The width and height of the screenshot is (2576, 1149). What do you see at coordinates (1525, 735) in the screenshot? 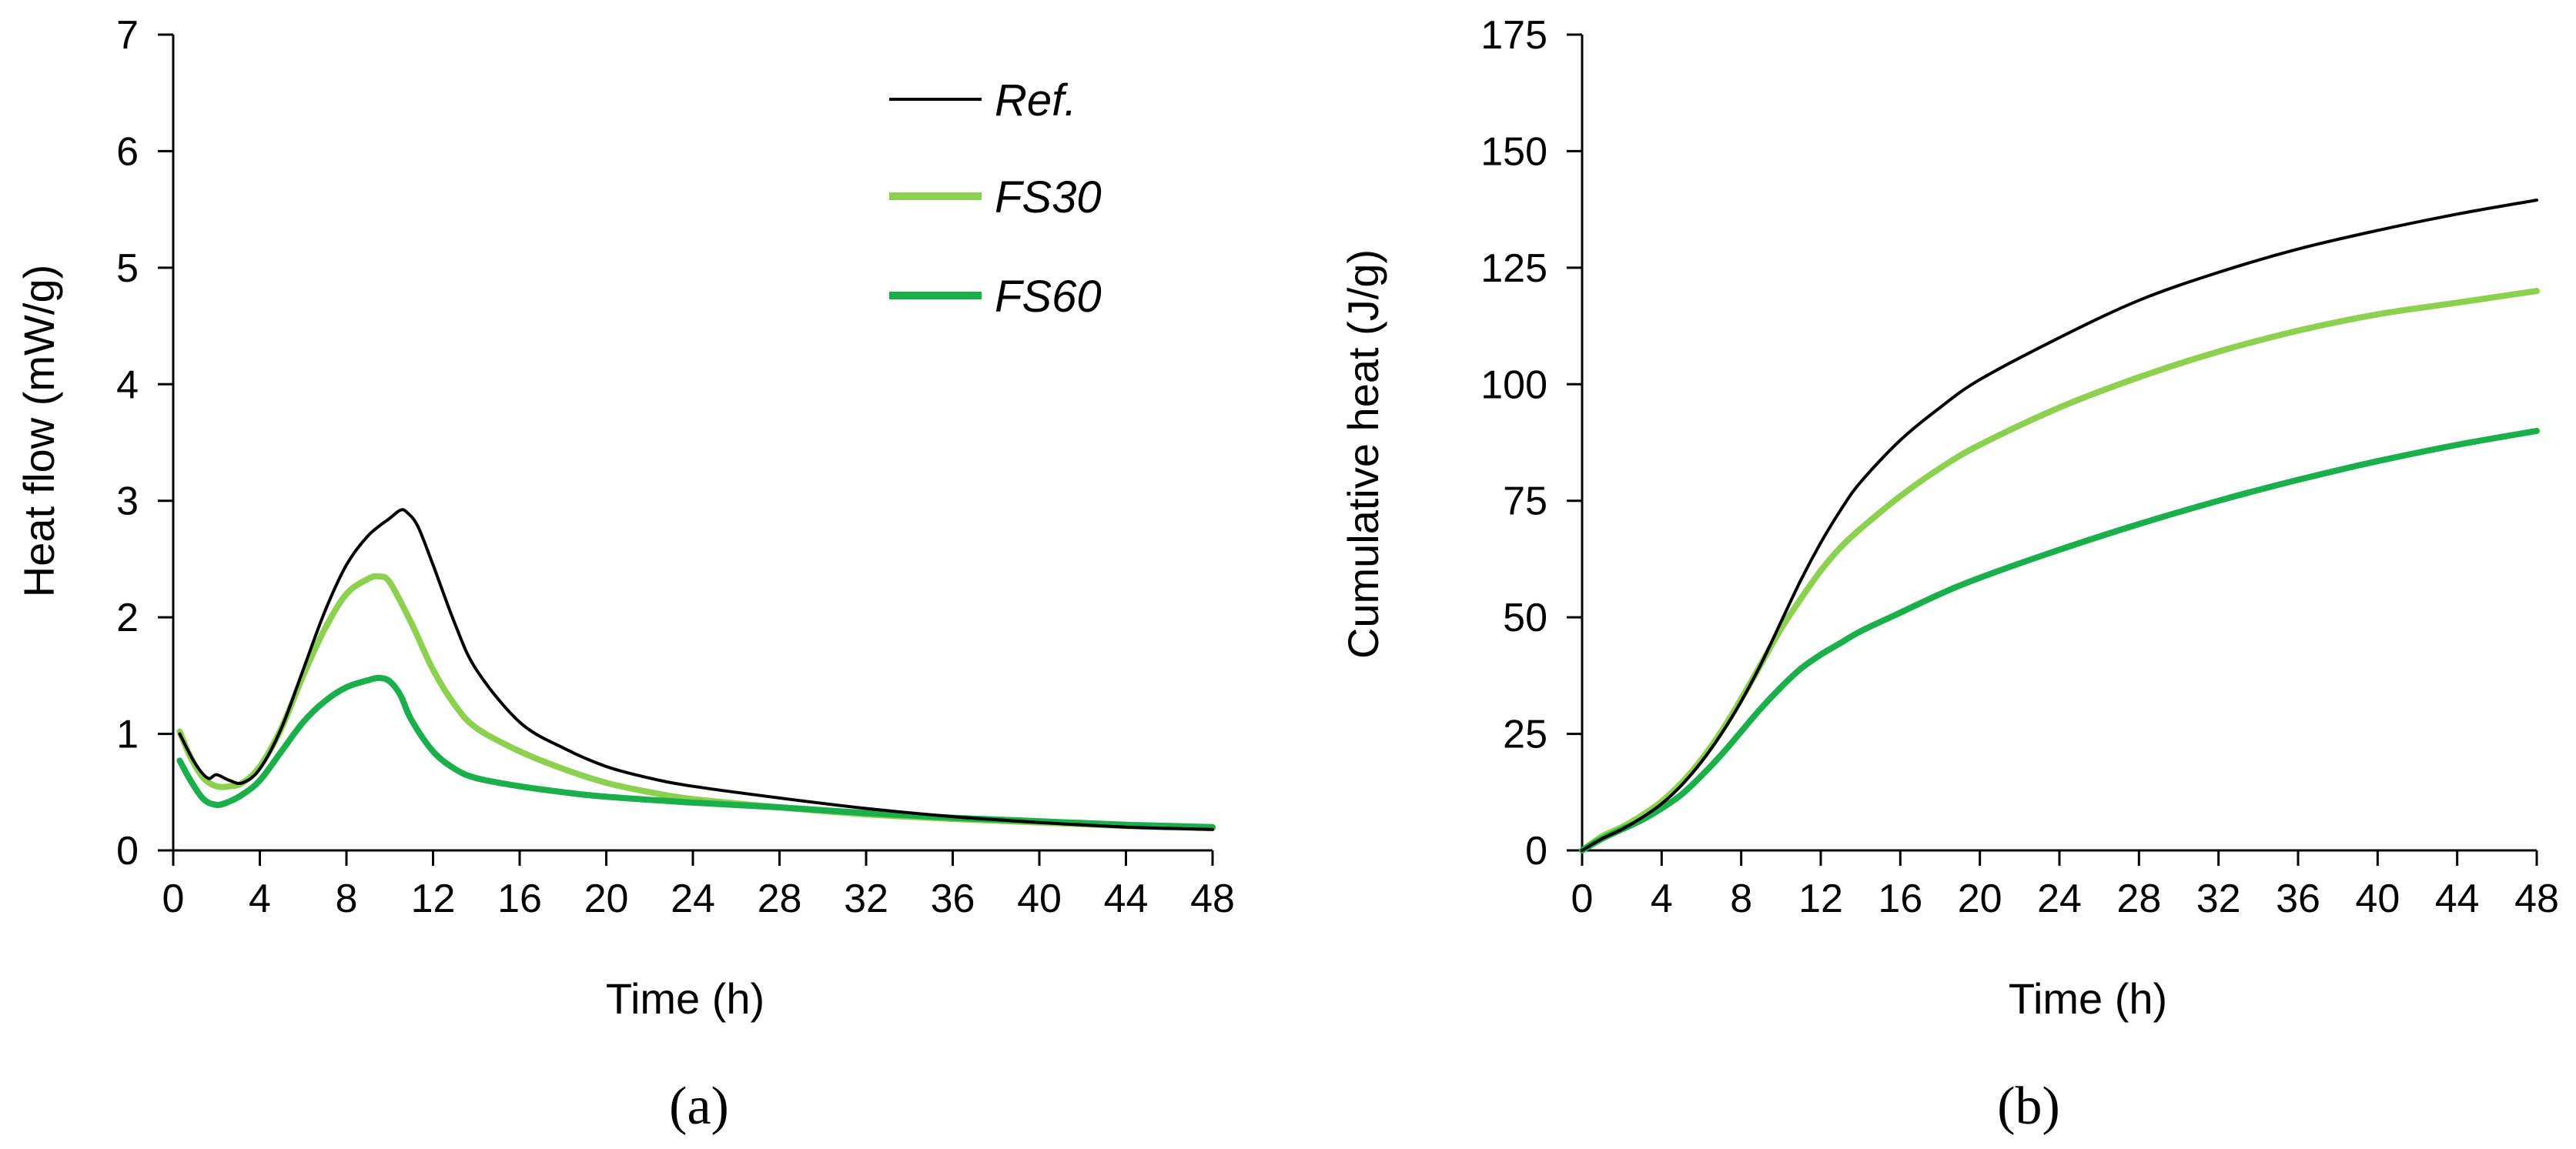
I see `panel-b-y-tick-label: 25` at bounding box center [1525, 735].